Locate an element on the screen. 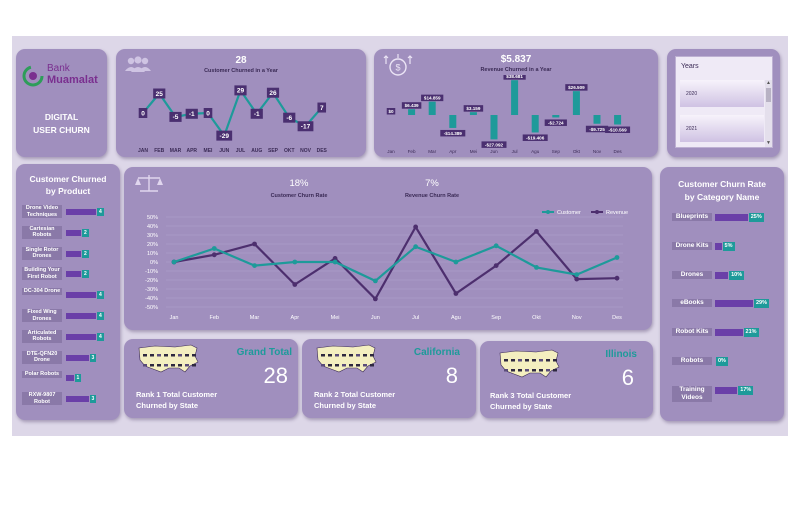  customer-data-label: 0 is located at coordinates (143, 113).